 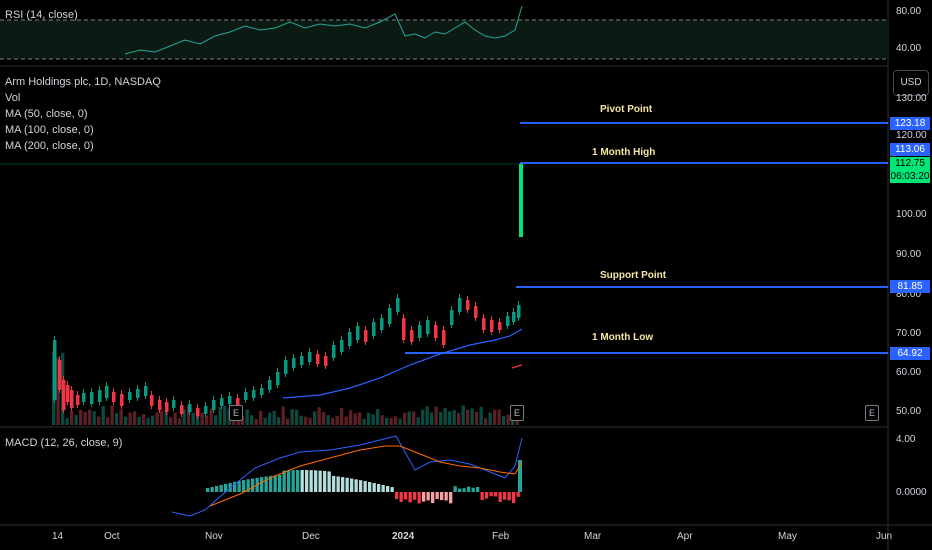 What do you see at coordinates (49, 146) in the screenshot?
I see `ma200-legend: MA (200, close, 0)` at bounding box center [49, 146].